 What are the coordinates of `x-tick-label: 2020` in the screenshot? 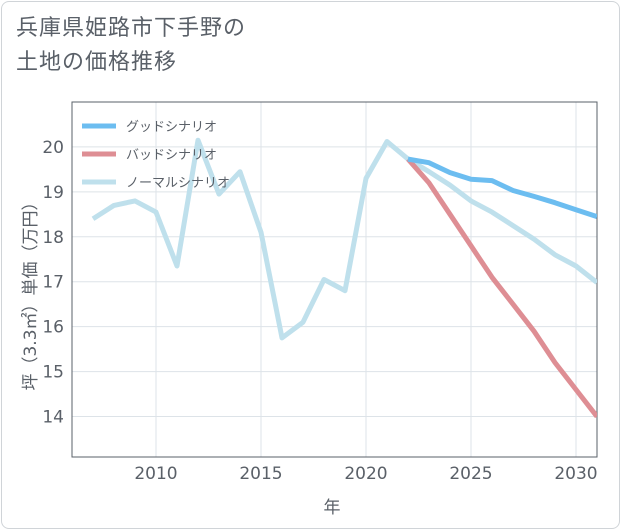 It's located at (365, 474).